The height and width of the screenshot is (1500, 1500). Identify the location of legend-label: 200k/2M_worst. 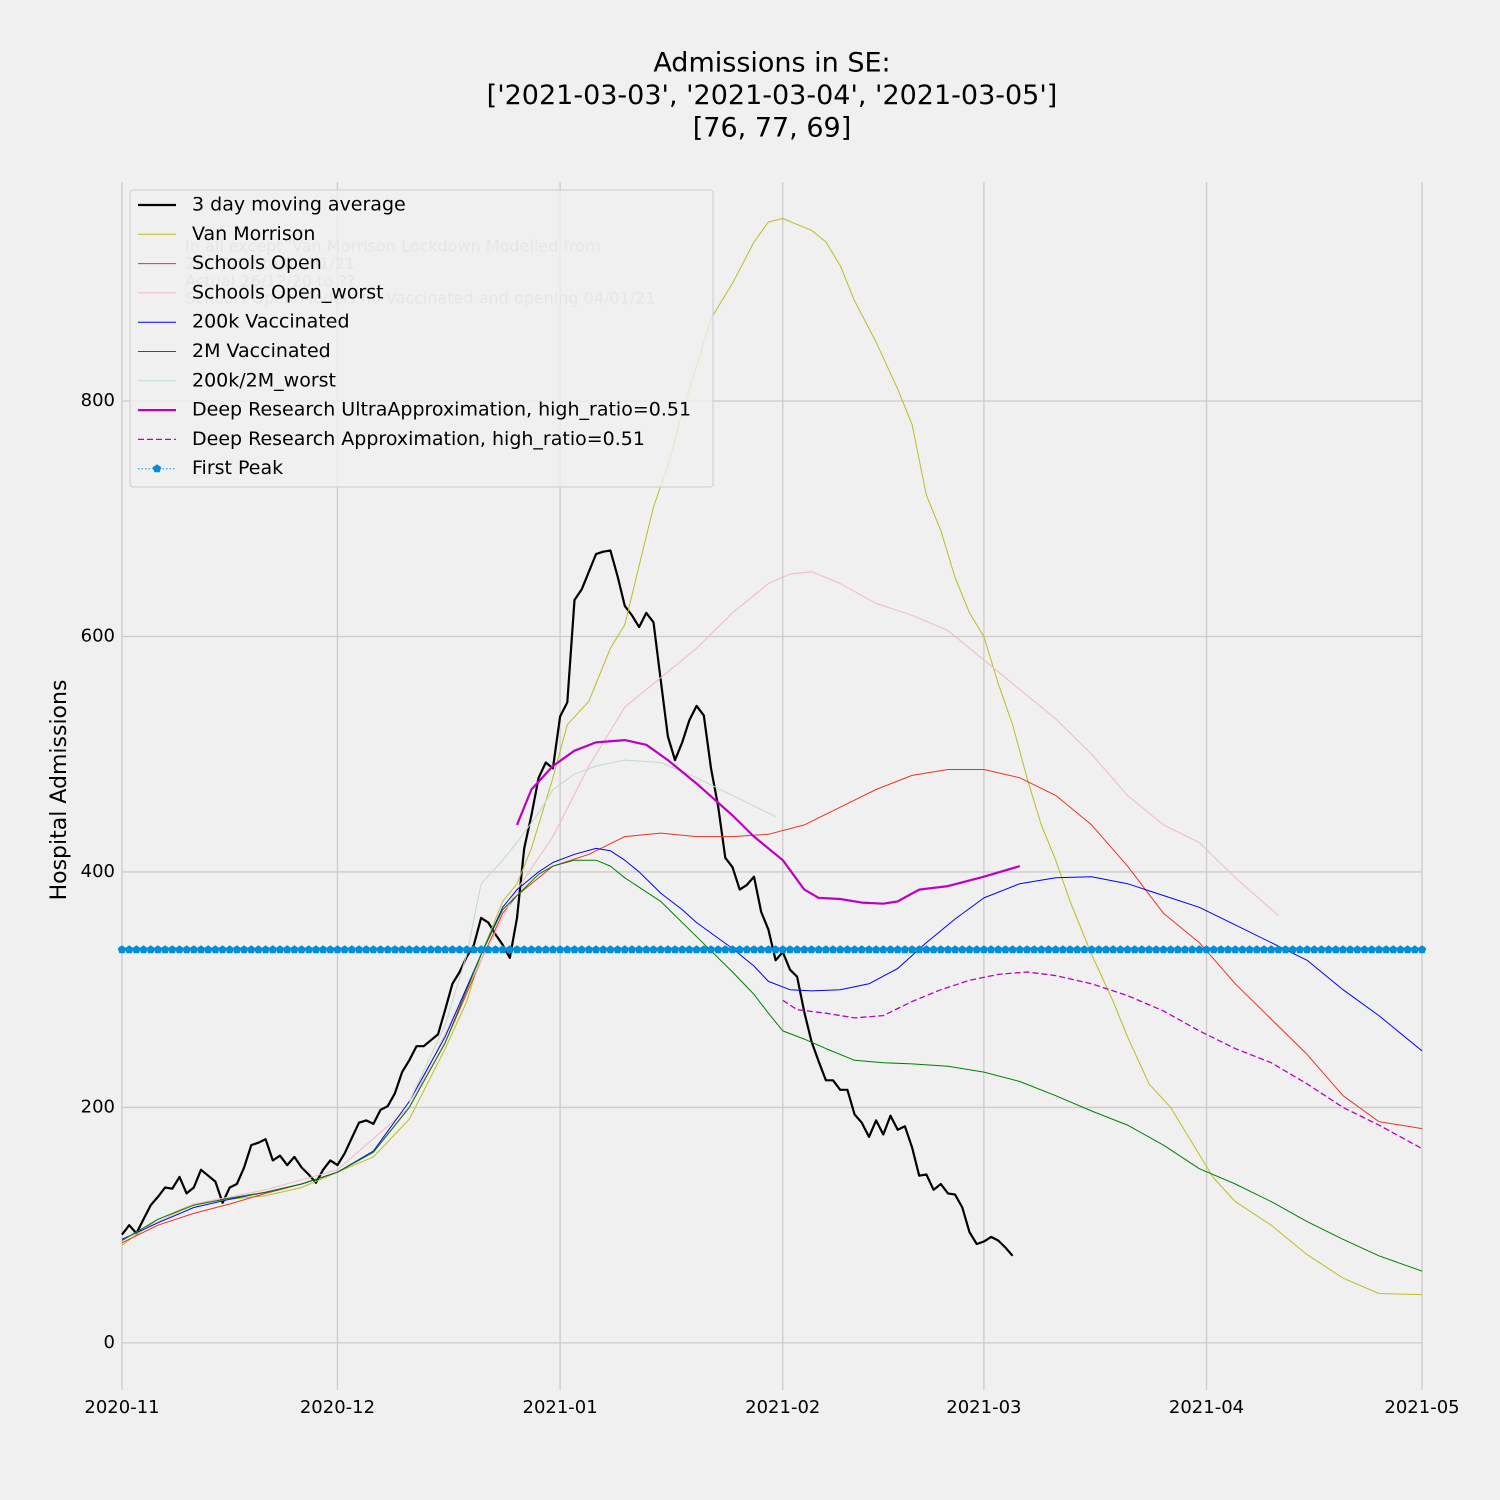
(264, 380).